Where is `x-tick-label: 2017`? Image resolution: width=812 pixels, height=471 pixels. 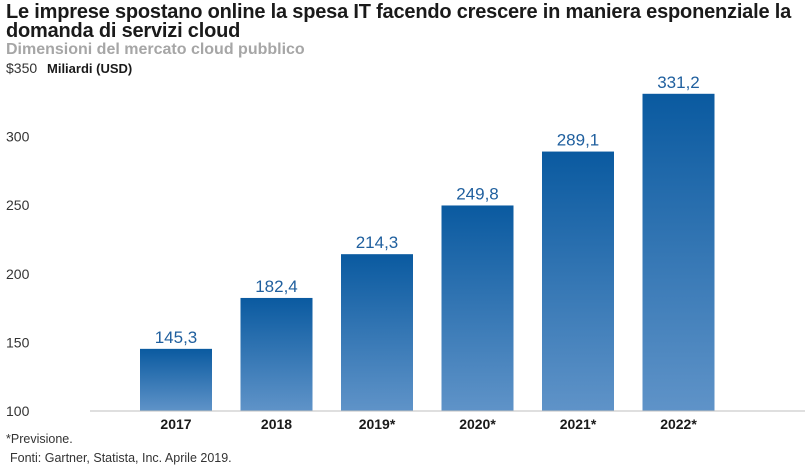
x-tick-label: 2017 is located at coordinates (175, 424).